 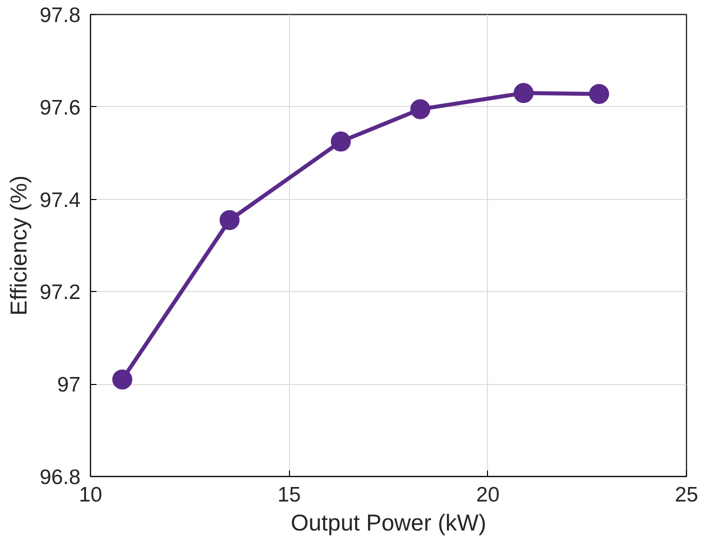 I want to click on y-tick-label: 97.4, so click(x=60, y=200).